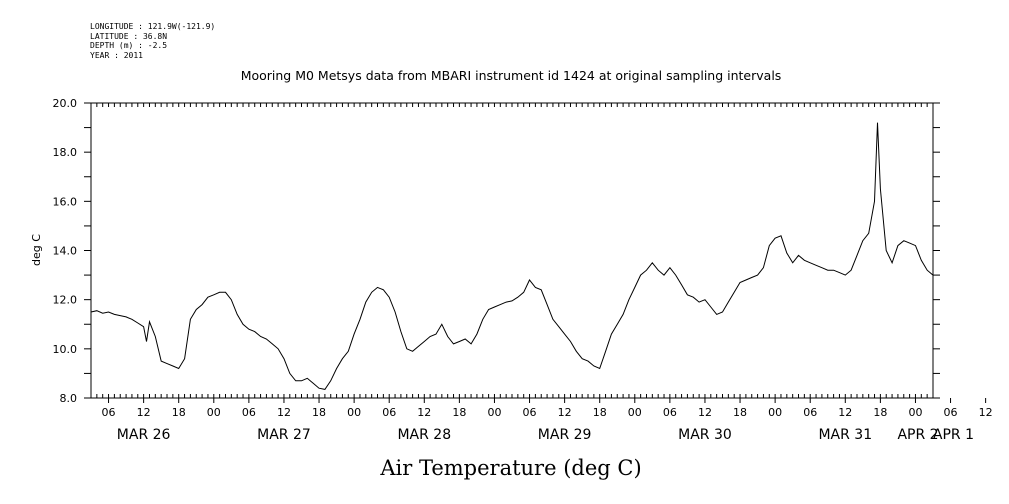 The height and width of the screenshot is (504, 1009). I want to click on day-label: MAR 30, so click(705, 435).